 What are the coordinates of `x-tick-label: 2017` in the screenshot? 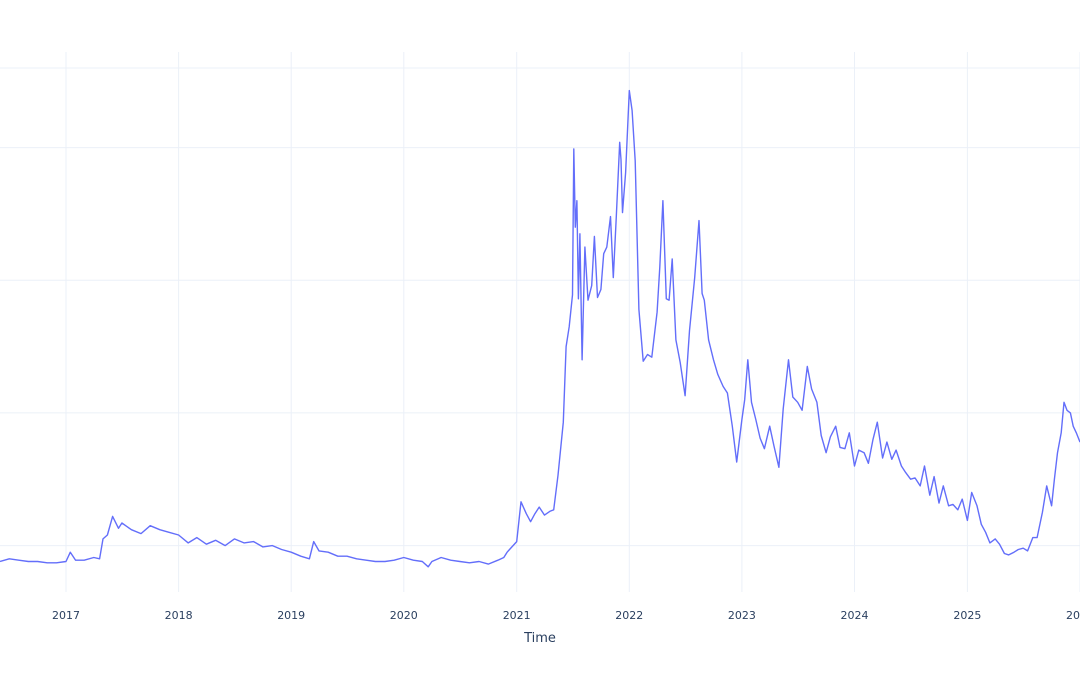 It's located at (66, 615).